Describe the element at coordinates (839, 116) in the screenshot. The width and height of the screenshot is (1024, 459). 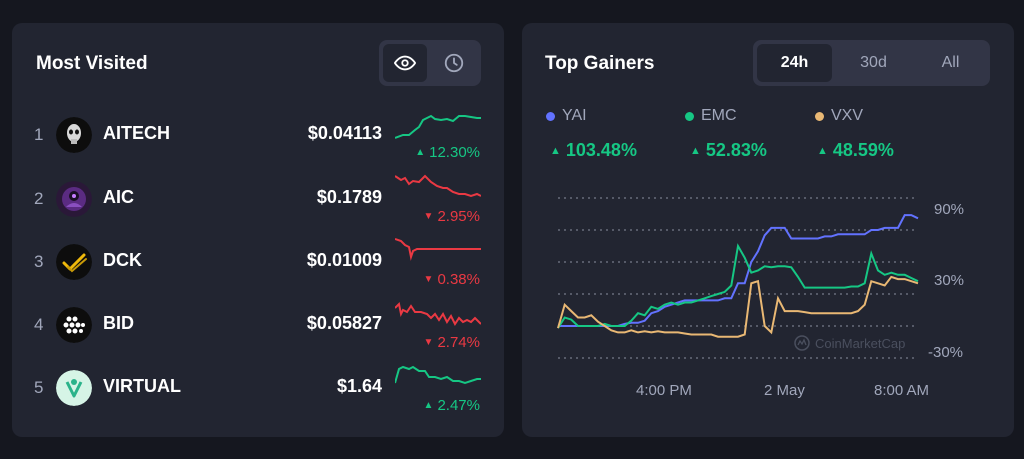
I see `legend-vxv: VXV` at that location.